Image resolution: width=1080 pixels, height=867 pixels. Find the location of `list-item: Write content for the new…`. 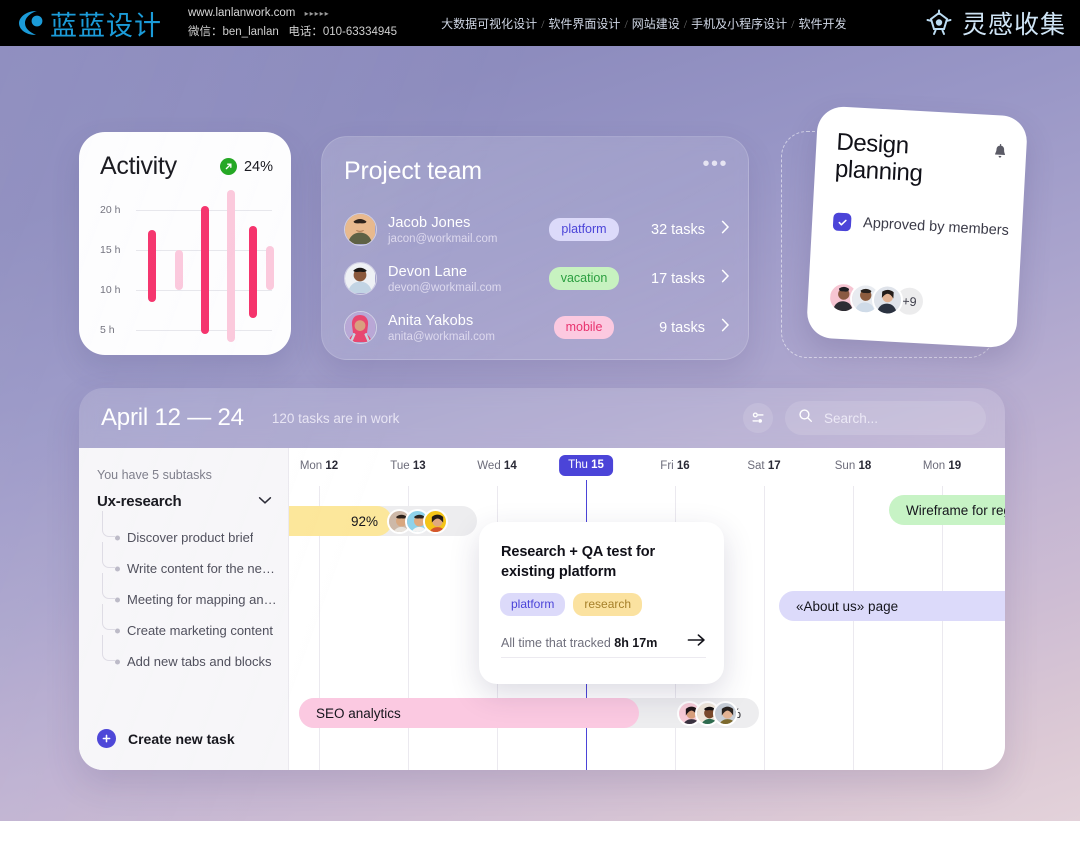

list-item: Write content for the new… is located at coordinates (188, 563).